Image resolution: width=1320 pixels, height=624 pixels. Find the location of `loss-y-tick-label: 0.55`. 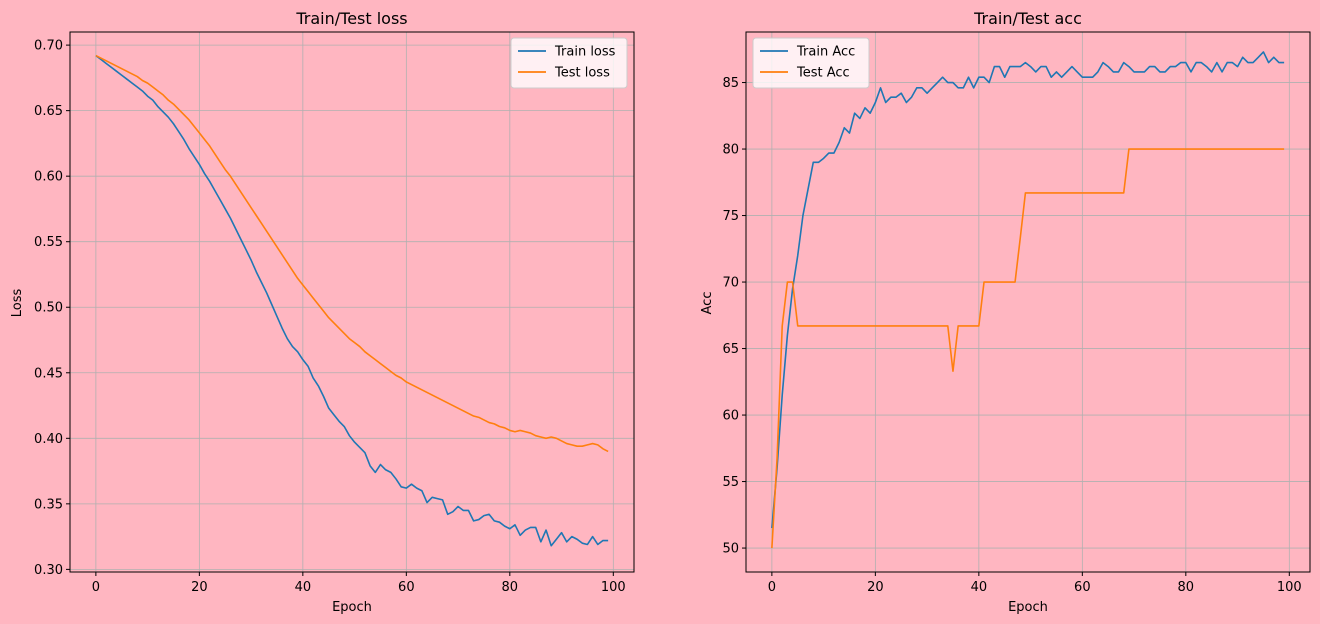

loss-y-tick-label: 0.55 is located at coordinates (48, 242).